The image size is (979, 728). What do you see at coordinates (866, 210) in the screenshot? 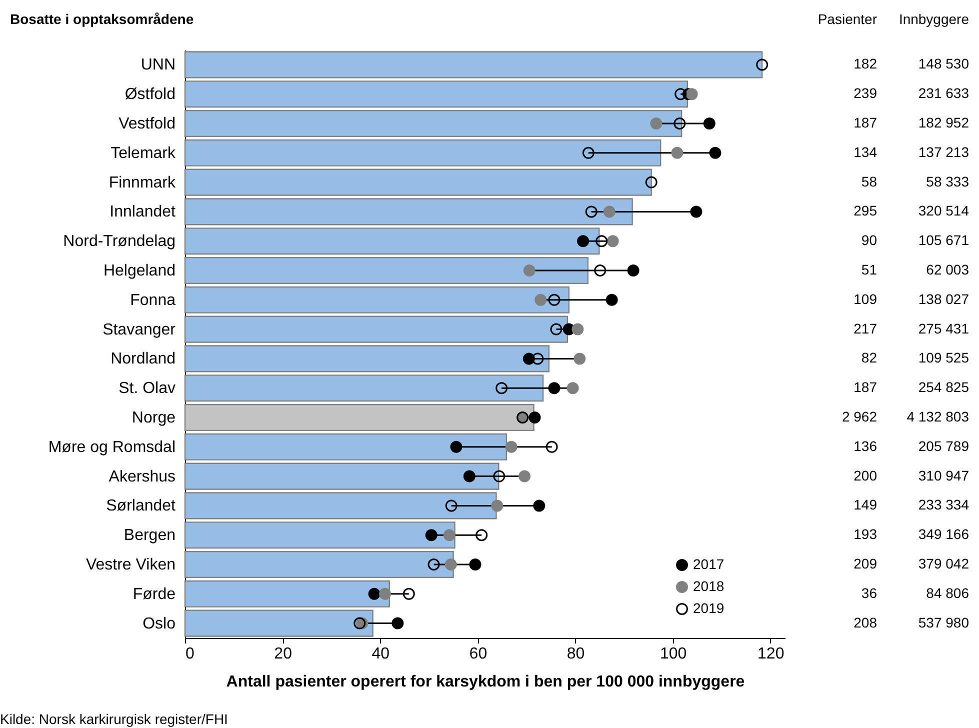
I see `text: 295` at bounding box center [866, 210].